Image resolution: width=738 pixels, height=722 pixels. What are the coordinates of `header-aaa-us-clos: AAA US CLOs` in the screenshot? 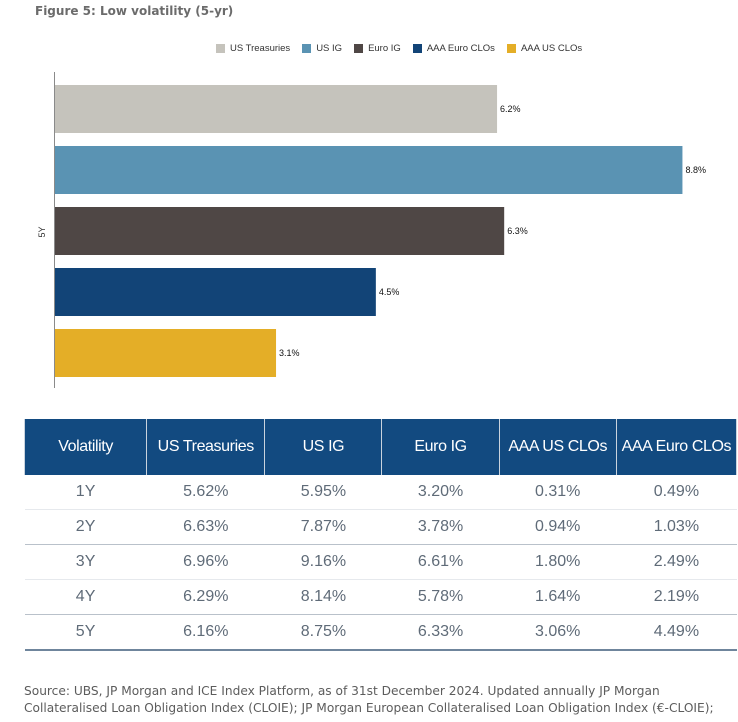 It's located at (557, 447).